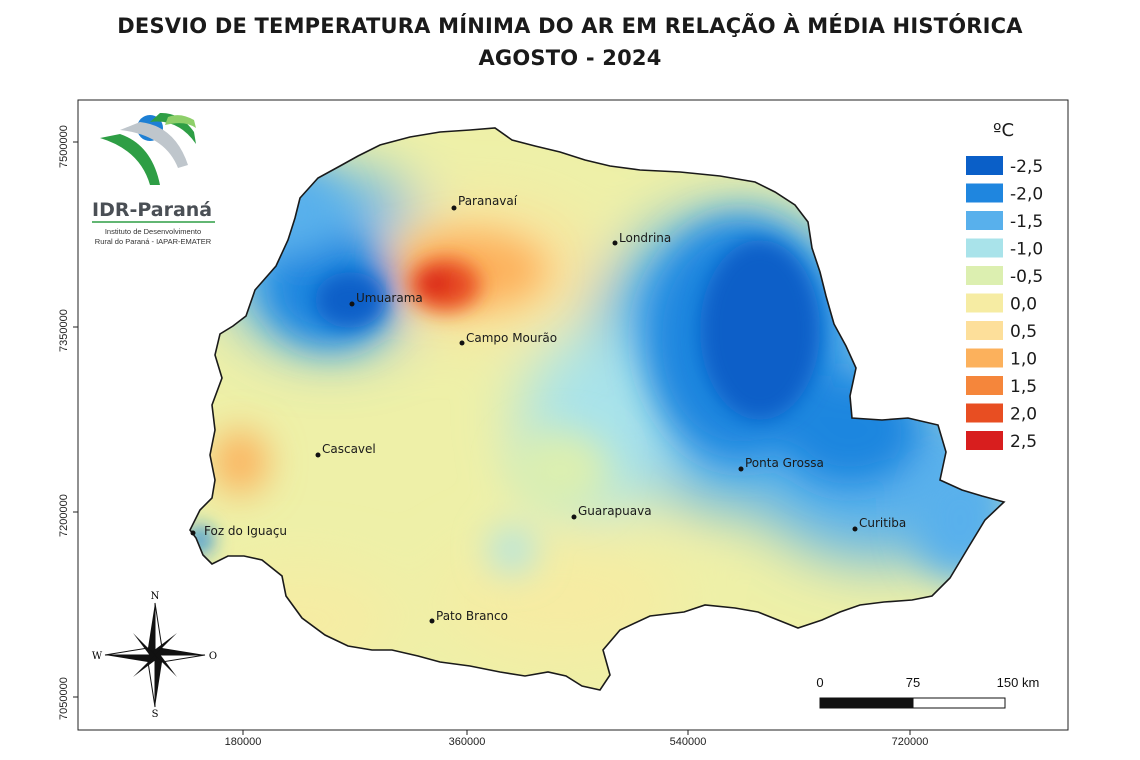 The height and width of the screenshot is (760, 1140). Describe the element at coordinates (741, 469) in the screenshot. I see `city-dot-ponta-grossa` at that location.